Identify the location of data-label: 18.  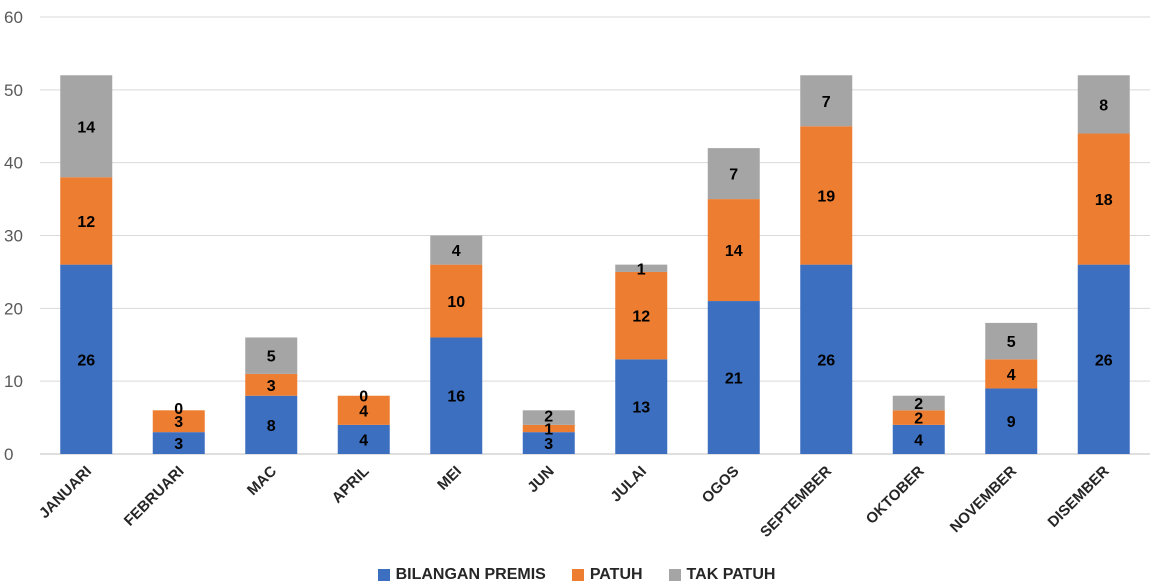
(1104, 200).